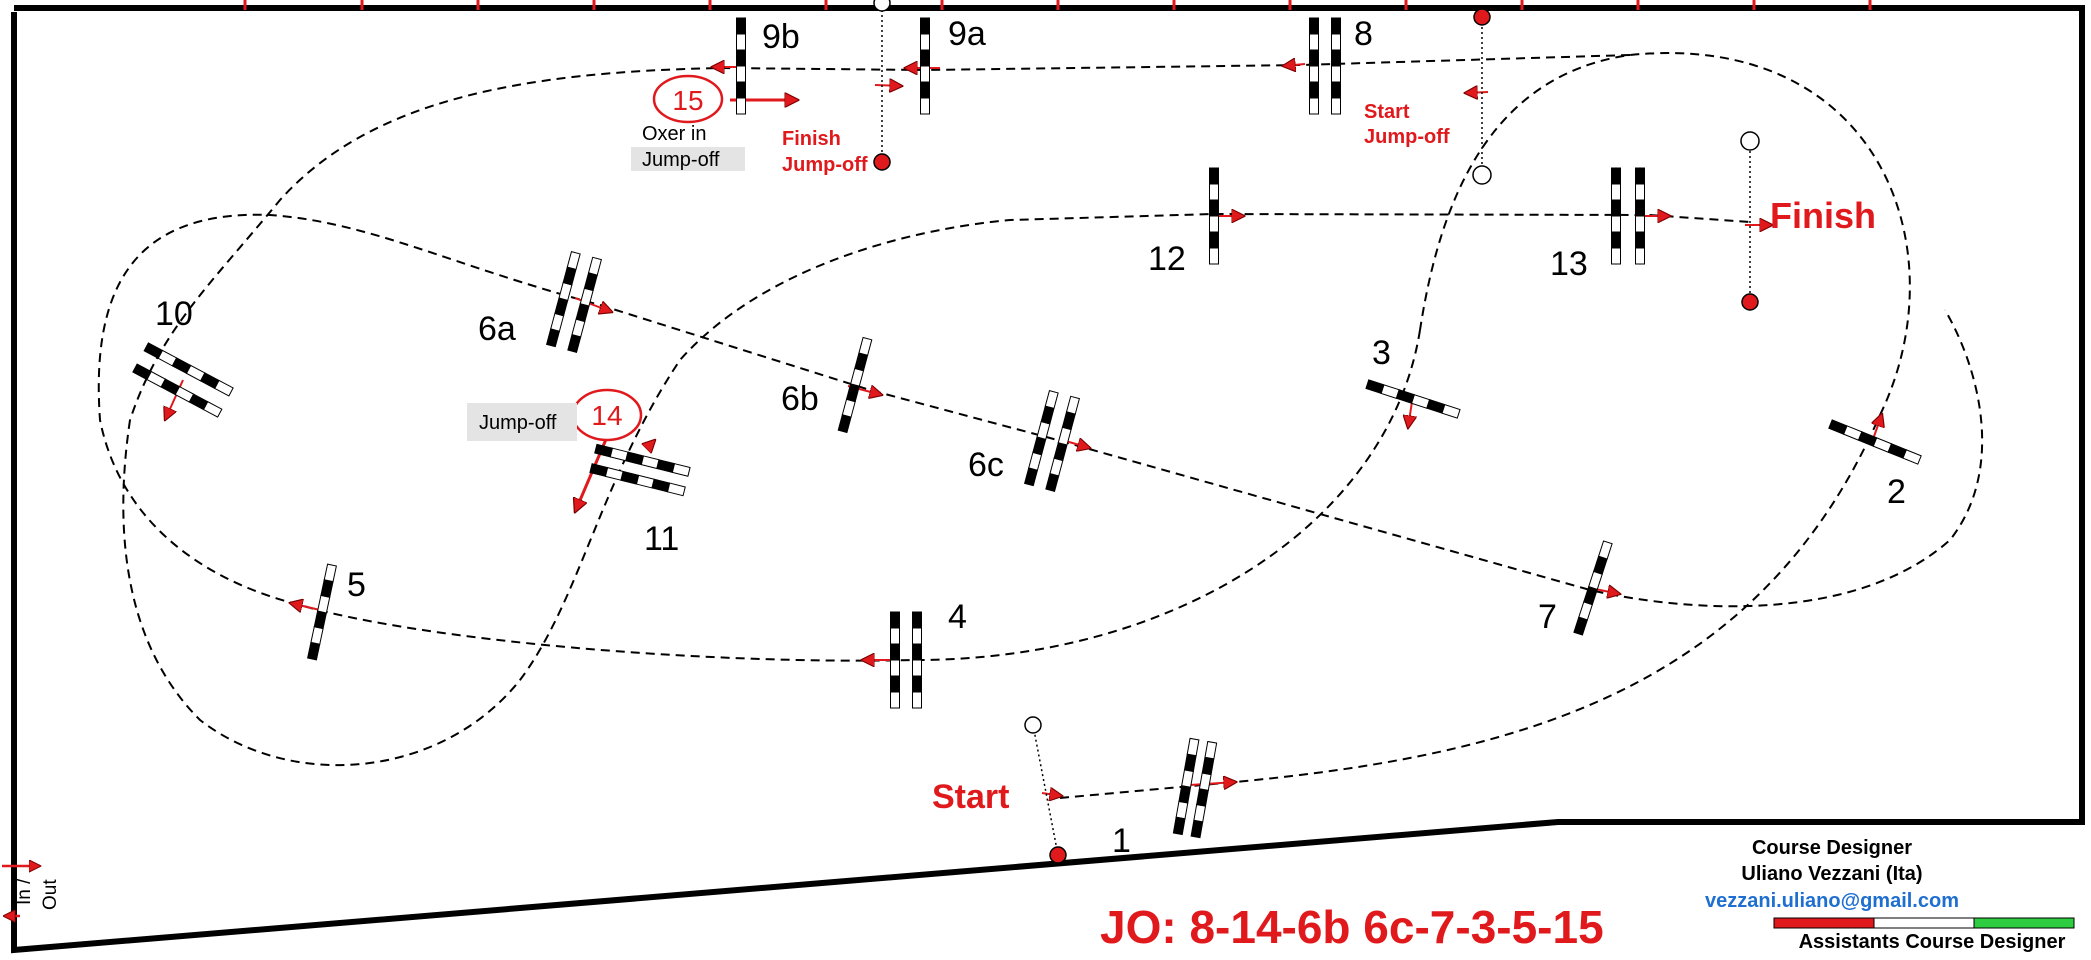 The height and width of the screenshot is (960, 2091). What do you see at coordinates (1832, 848) in the screenshot?
I see `designer-title: Course Designer` at bounding box center [1832, 848].